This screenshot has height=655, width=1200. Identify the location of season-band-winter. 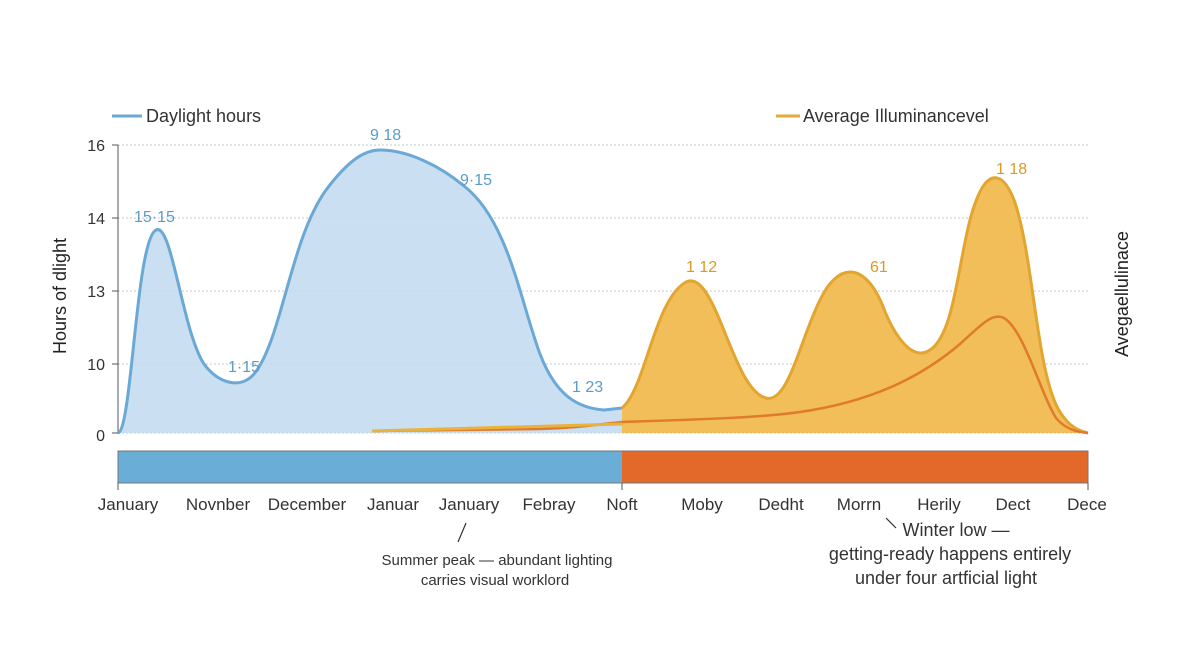
(855, 467).